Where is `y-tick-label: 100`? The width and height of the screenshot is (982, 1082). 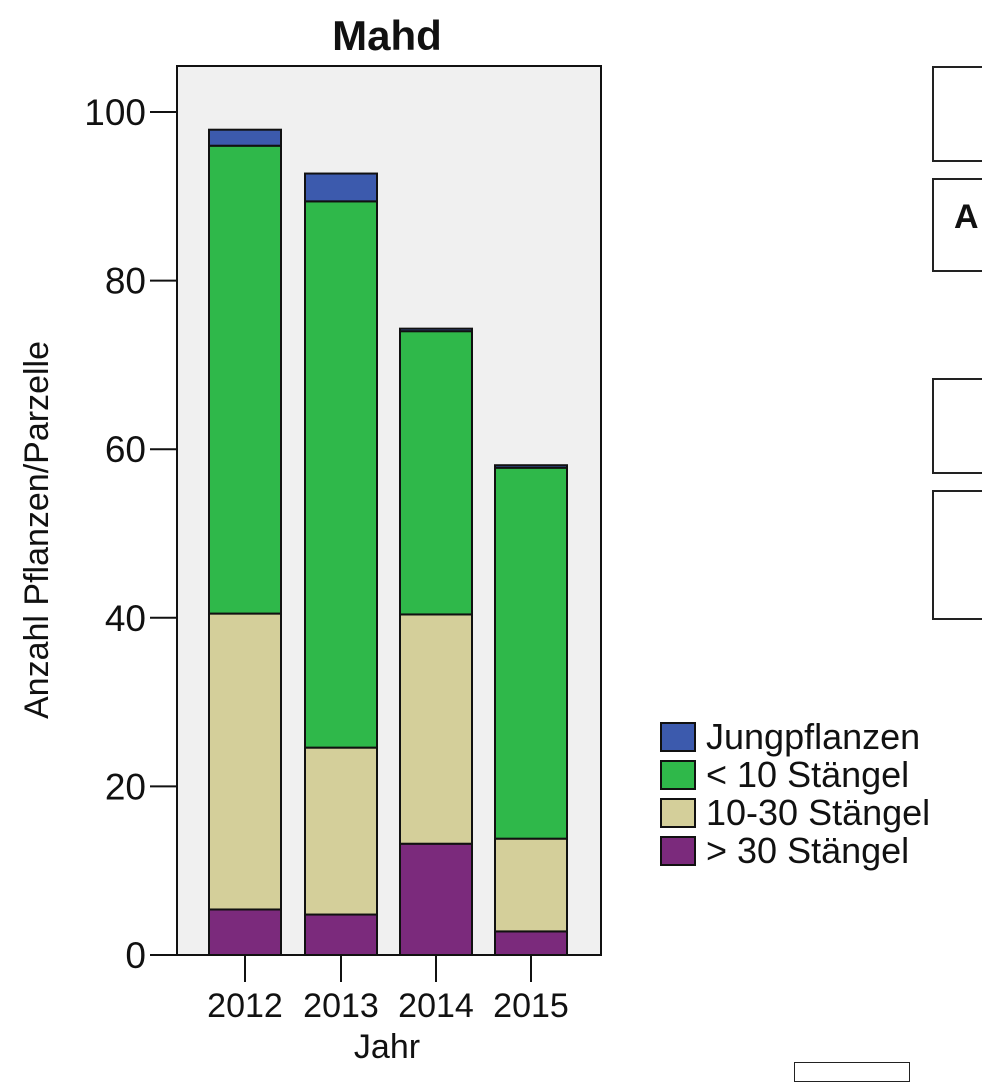
y-tick-label: 100 is located at coordinates (115, 112).